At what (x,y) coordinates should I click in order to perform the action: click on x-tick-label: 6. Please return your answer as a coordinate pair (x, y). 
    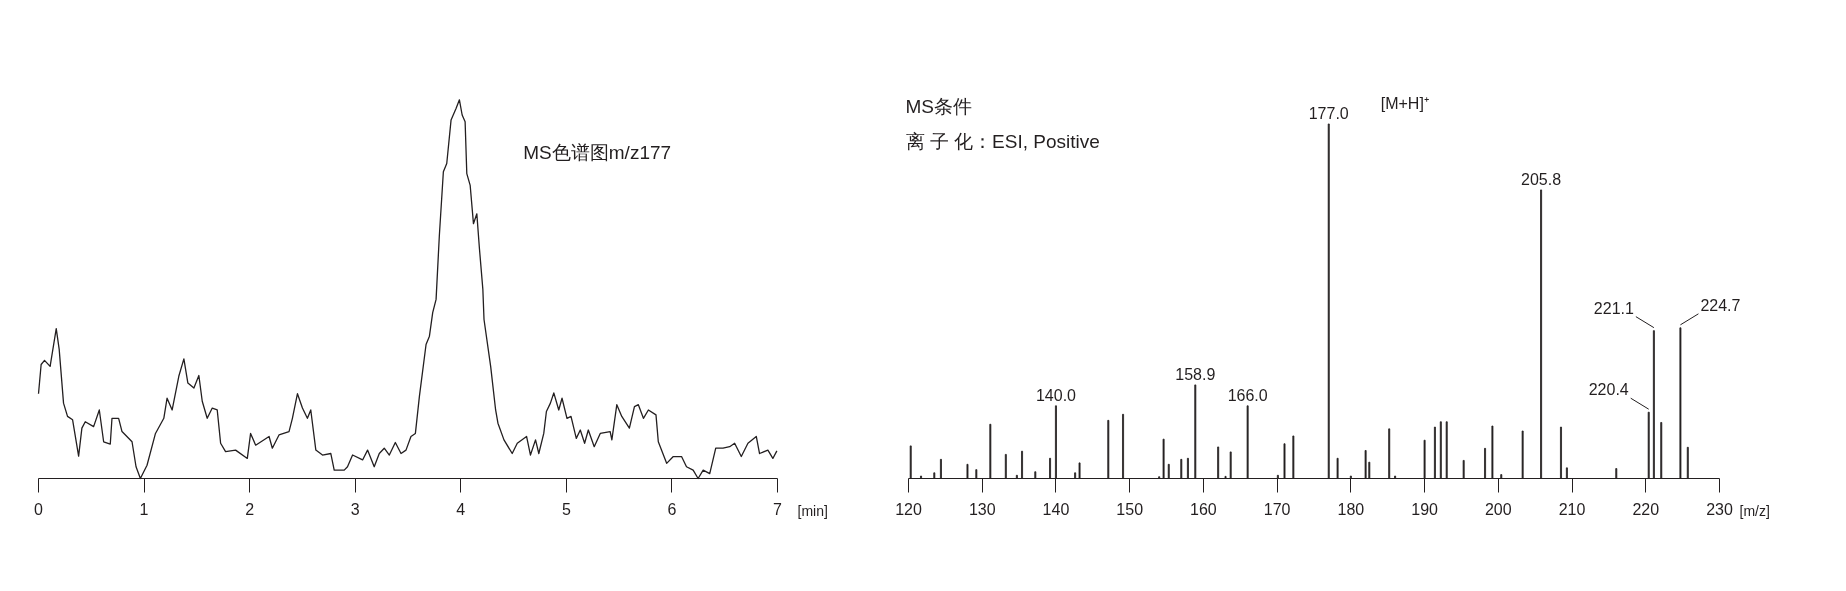
    Looking at the image, I should click on (672, 509).